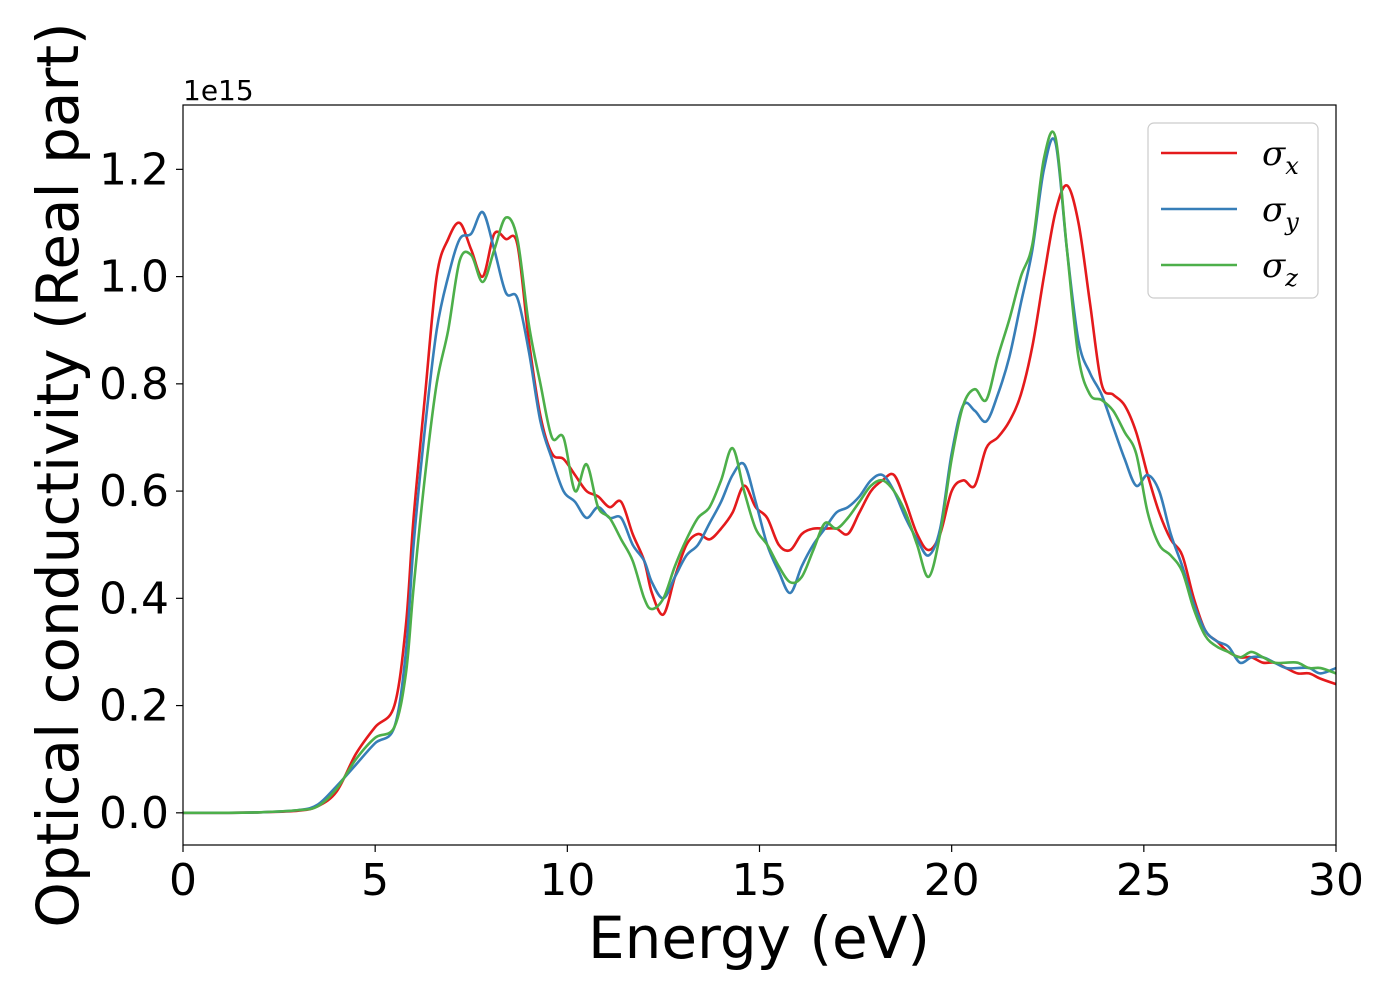 Image resolution: width=1400 pixels, height=1000 pixels. What do you see at coordinates (134, 277) in the screenshot?
I see `y-tick-label: 1.0` at bounding box center [134, 277].